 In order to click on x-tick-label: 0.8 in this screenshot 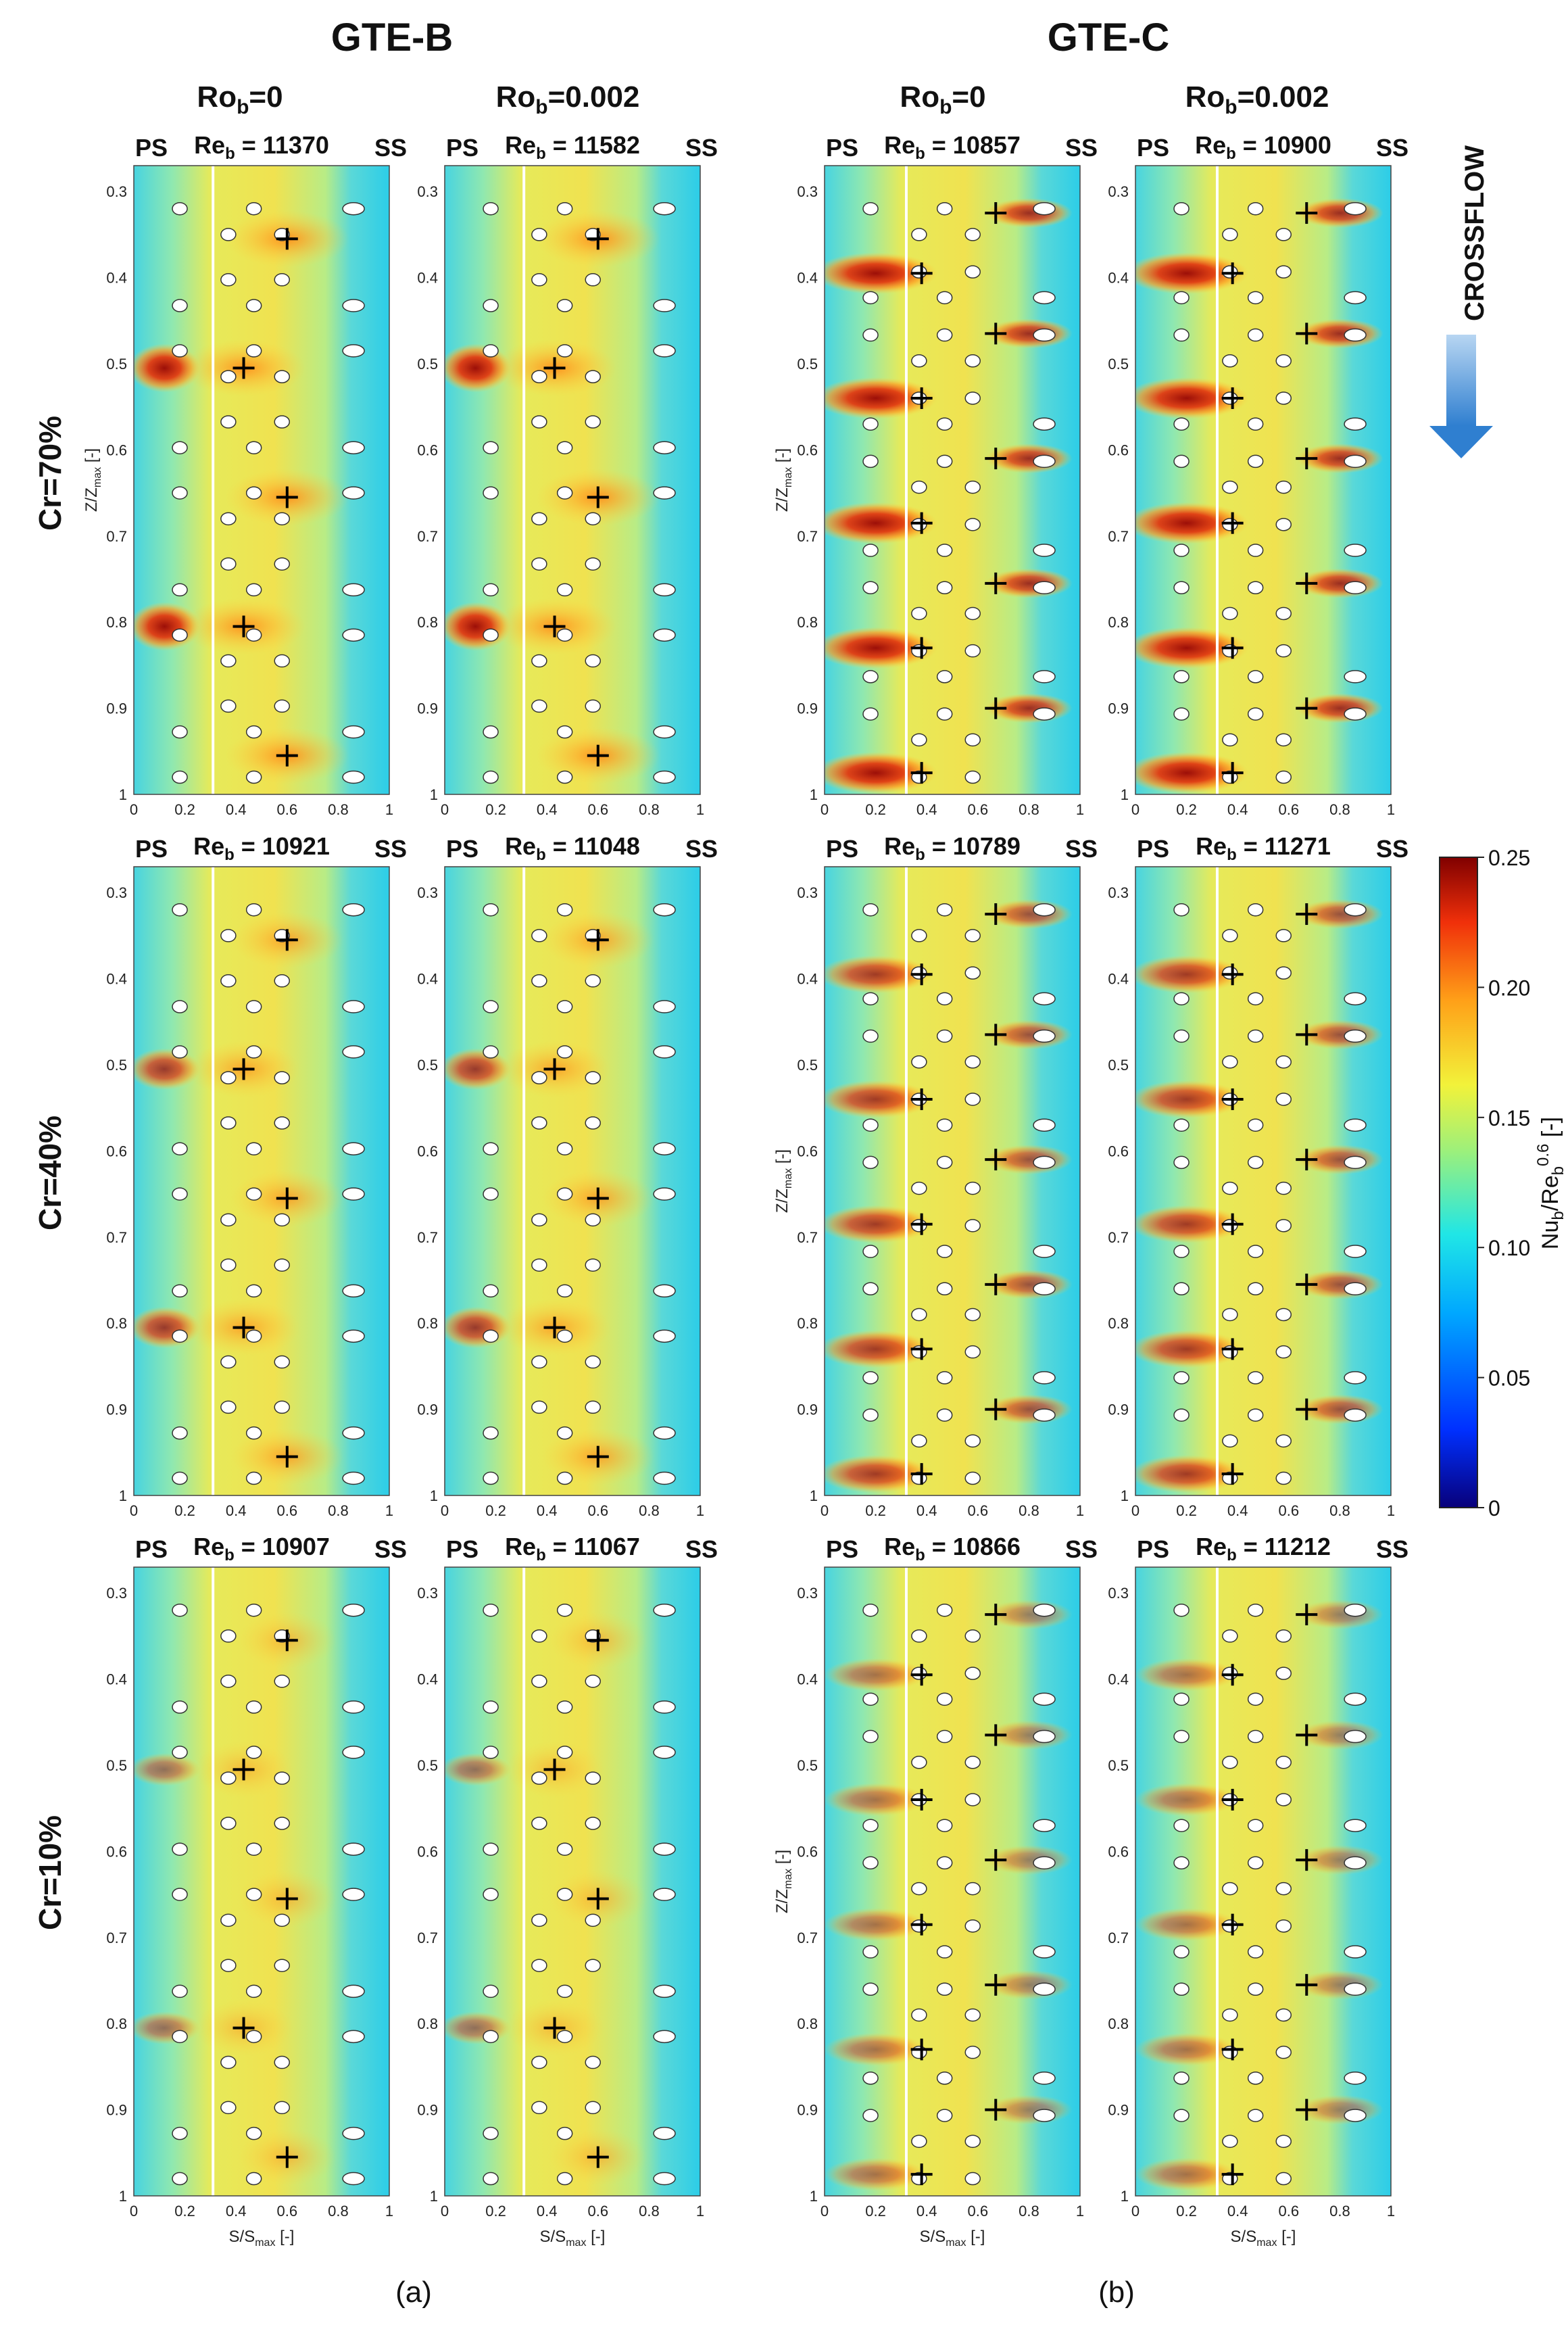, I will do `click(1339, 2212)`.